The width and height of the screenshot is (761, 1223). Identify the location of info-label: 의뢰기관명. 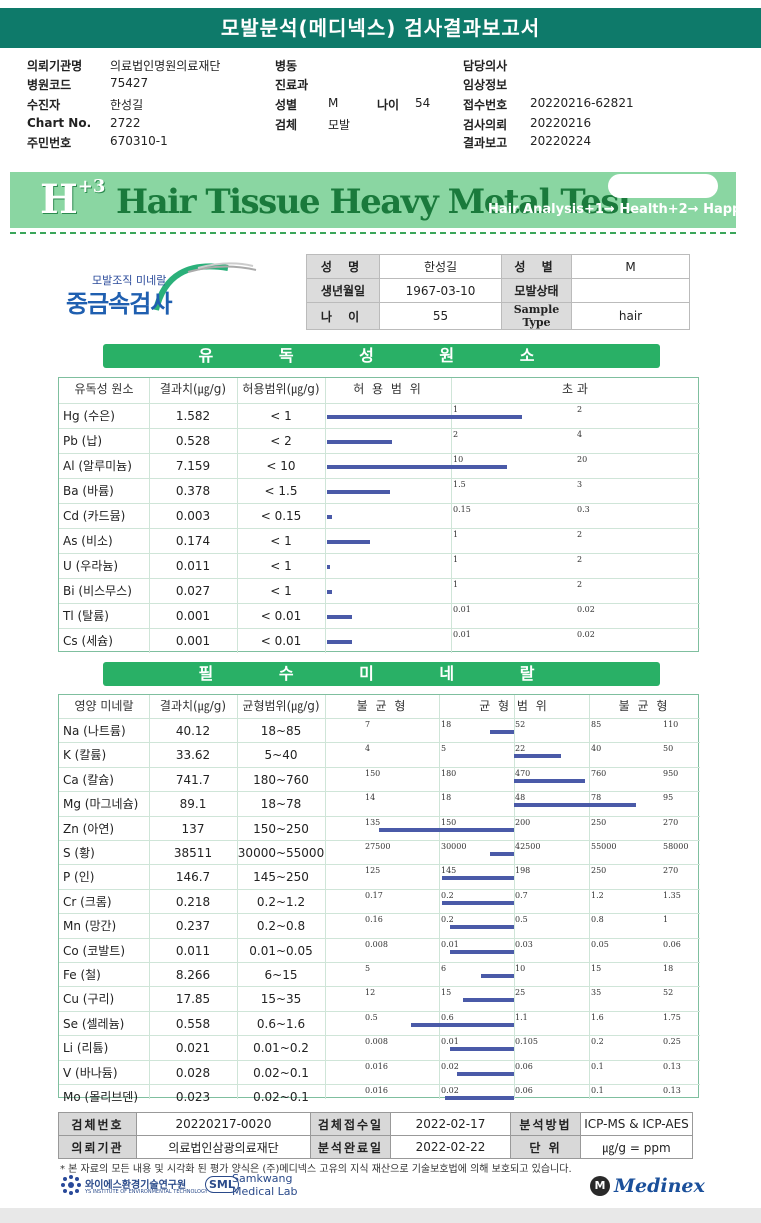
(55, 66).